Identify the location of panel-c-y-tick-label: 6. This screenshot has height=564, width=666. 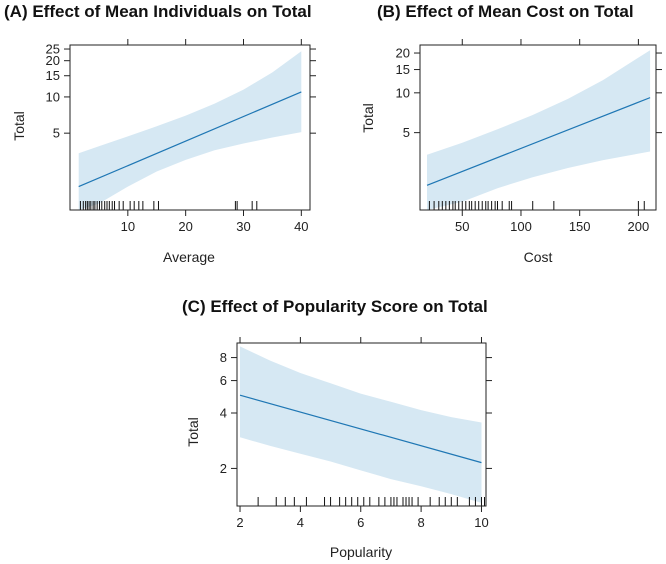
(223, 380).